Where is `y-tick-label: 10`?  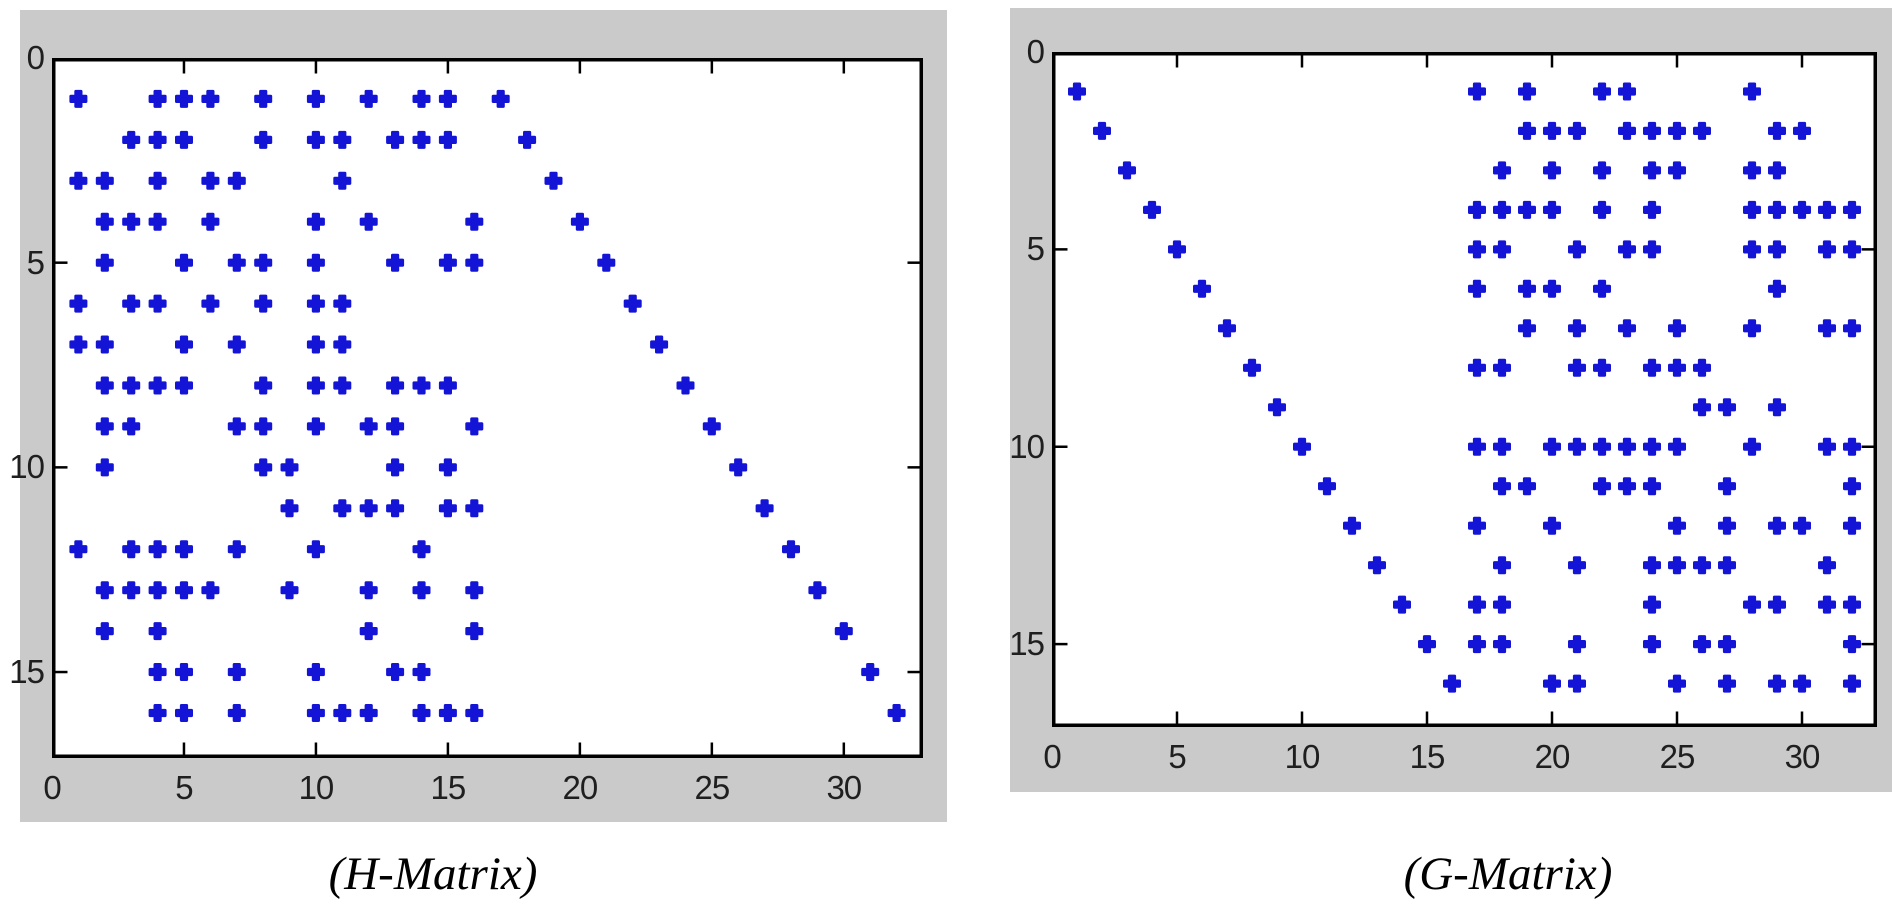
y-tick-label: 10 is located at coordinates (27, 467).